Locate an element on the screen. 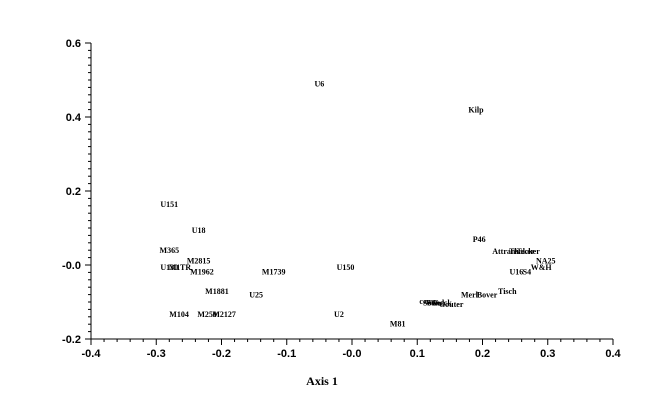  point-label: Sand is located at coordinates (436, 303).